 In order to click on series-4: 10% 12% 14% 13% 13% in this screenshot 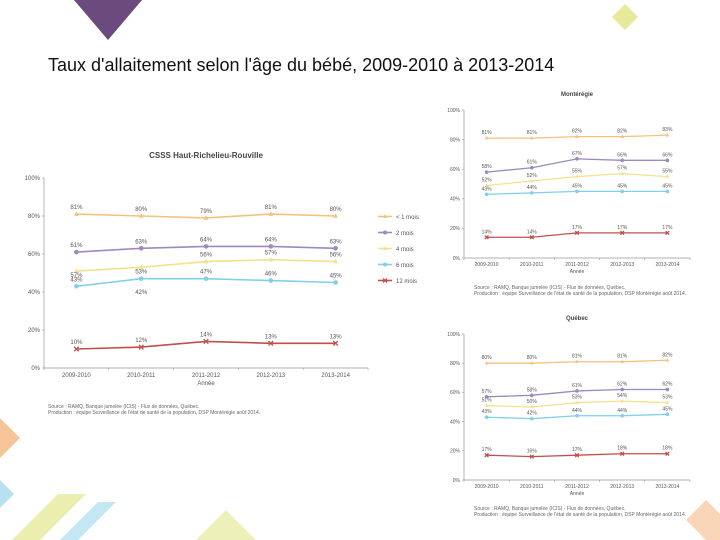, I will do `click(206, 342)`.